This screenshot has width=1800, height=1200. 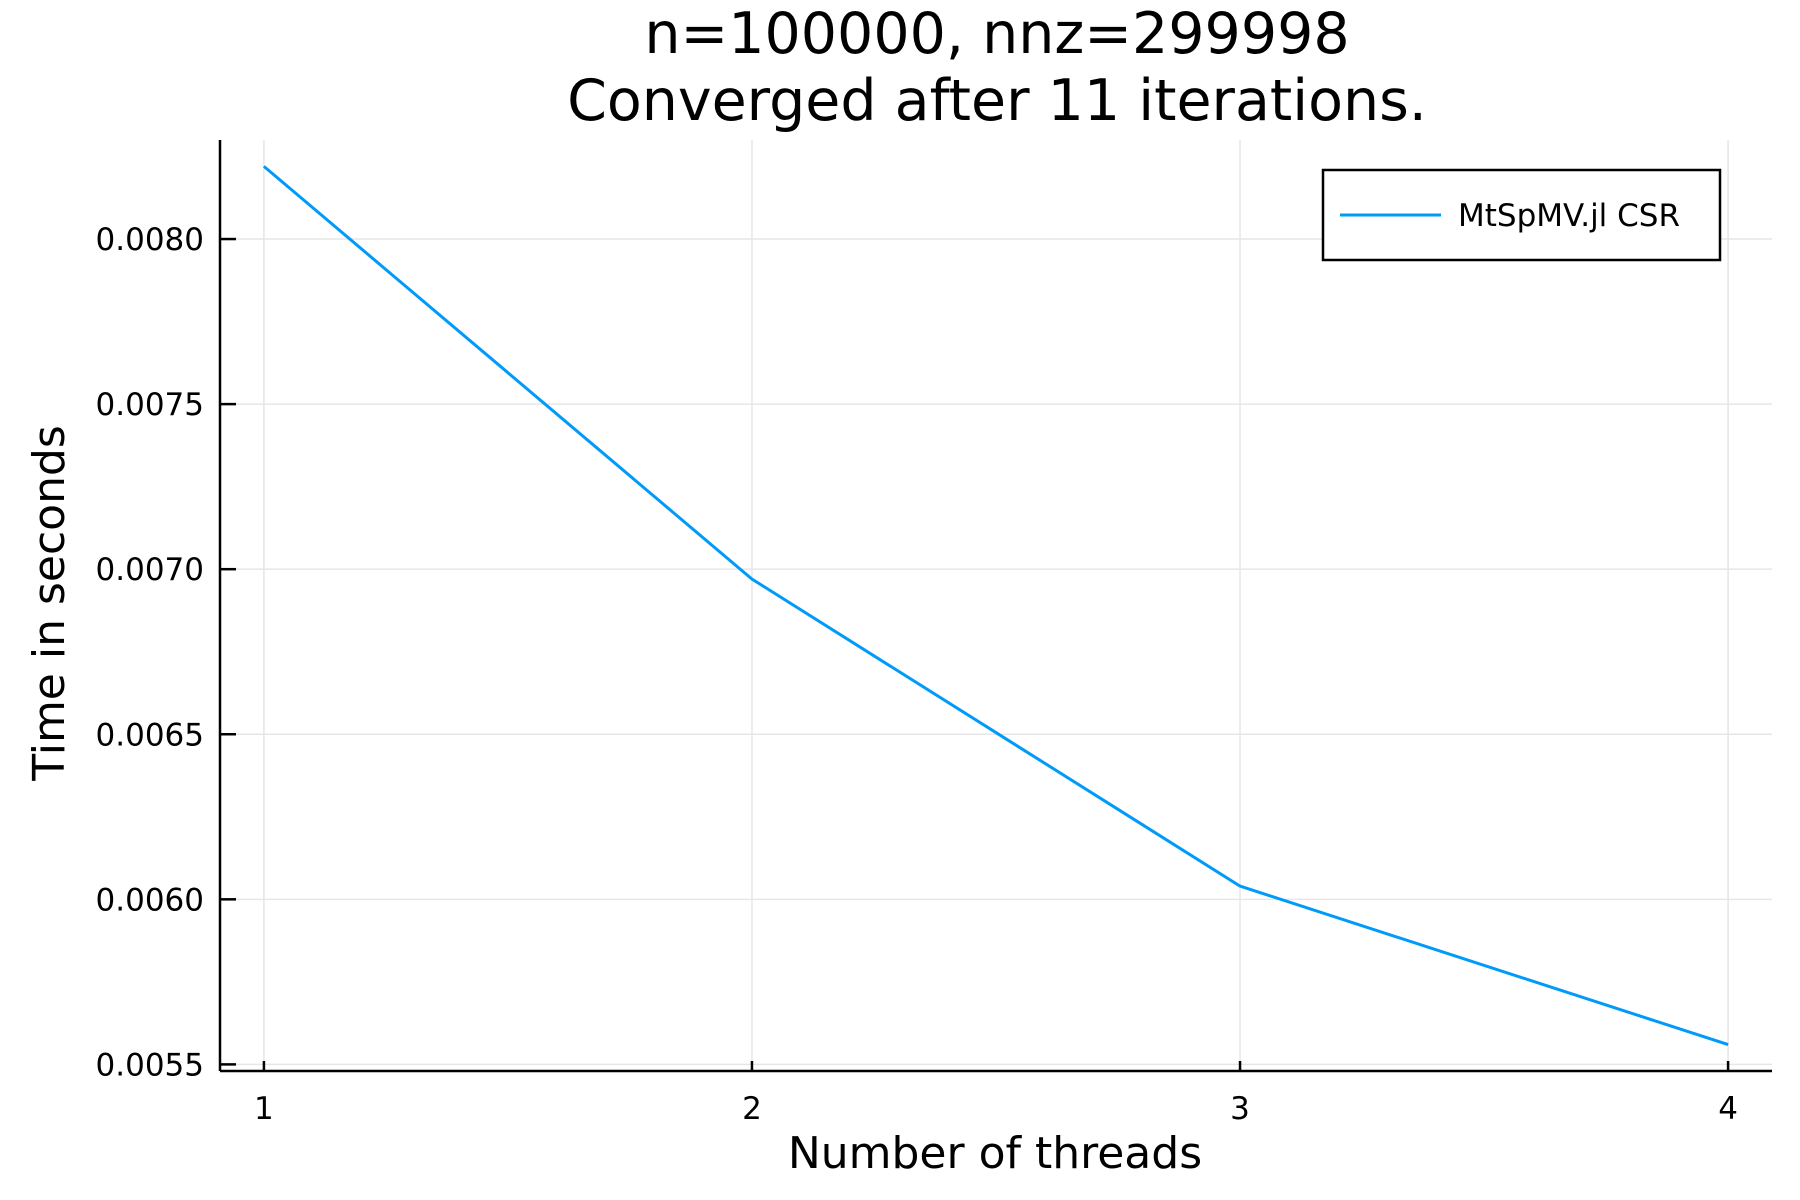 What do you see at coordinates (1569, 216) in the screenshot?
I see `legend-label: MtSpMV.jl CSR` at bounding box center [1569, 216].